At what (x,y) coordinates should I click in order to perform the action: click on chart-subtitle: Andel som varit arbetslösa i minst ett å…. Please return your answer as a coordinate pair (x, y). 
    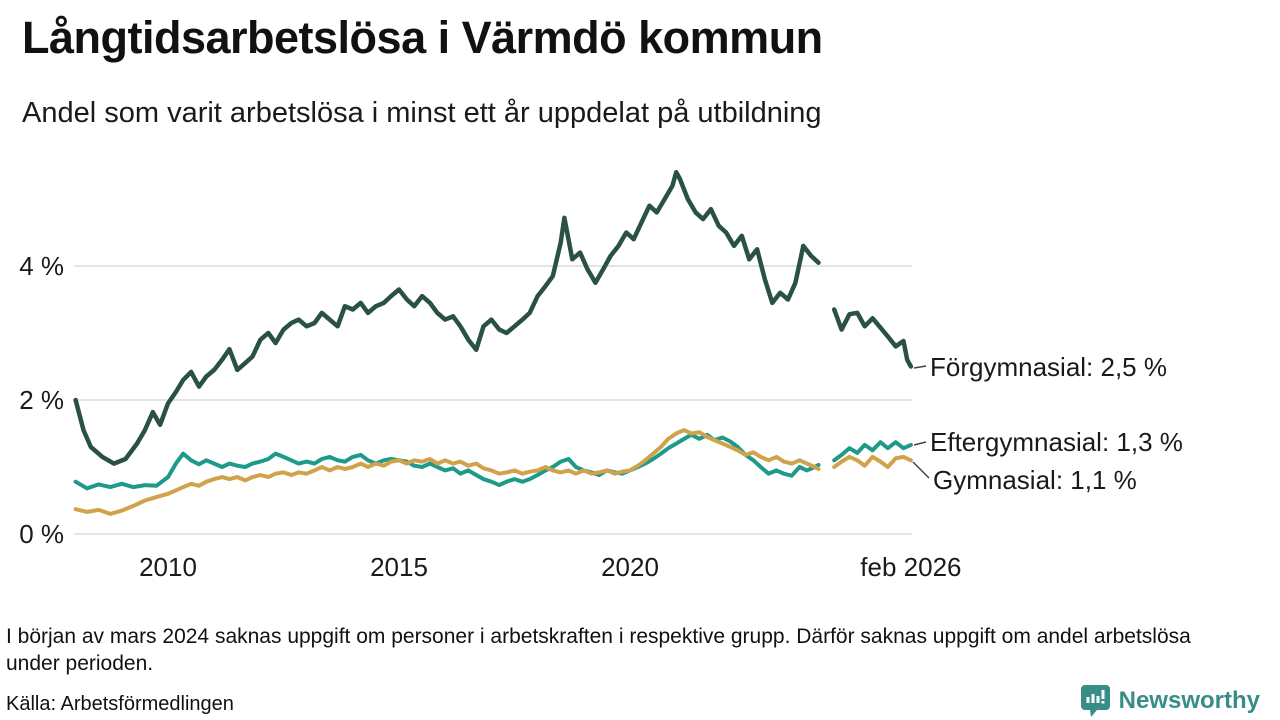
    Looking at the image, I should click on (422, 113).